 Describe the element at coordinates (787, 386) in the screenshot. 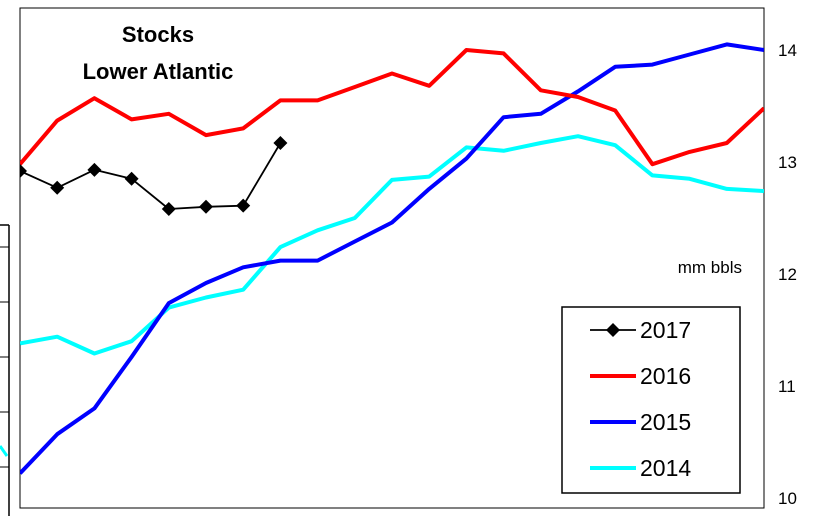

I see `y-tick-label-11: 11` at that location.